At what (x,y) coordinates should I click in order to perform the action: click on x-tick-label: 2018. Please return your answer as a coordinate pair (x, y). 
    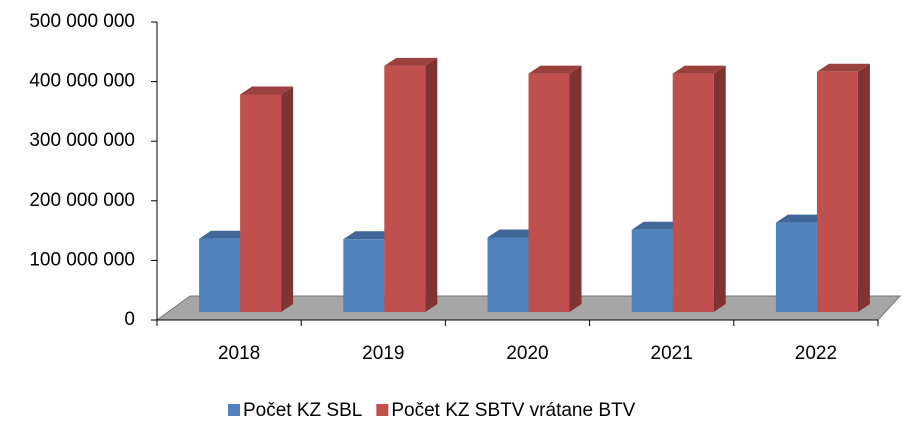
    Looking at the image, I should click on (239, 353).